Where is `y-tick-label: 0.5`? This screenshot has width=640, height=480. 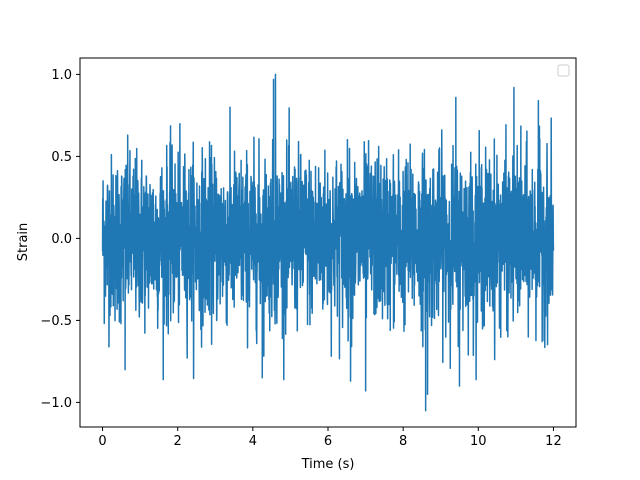
y-tick-label: 0.5 is located at coordinates (61, 157).